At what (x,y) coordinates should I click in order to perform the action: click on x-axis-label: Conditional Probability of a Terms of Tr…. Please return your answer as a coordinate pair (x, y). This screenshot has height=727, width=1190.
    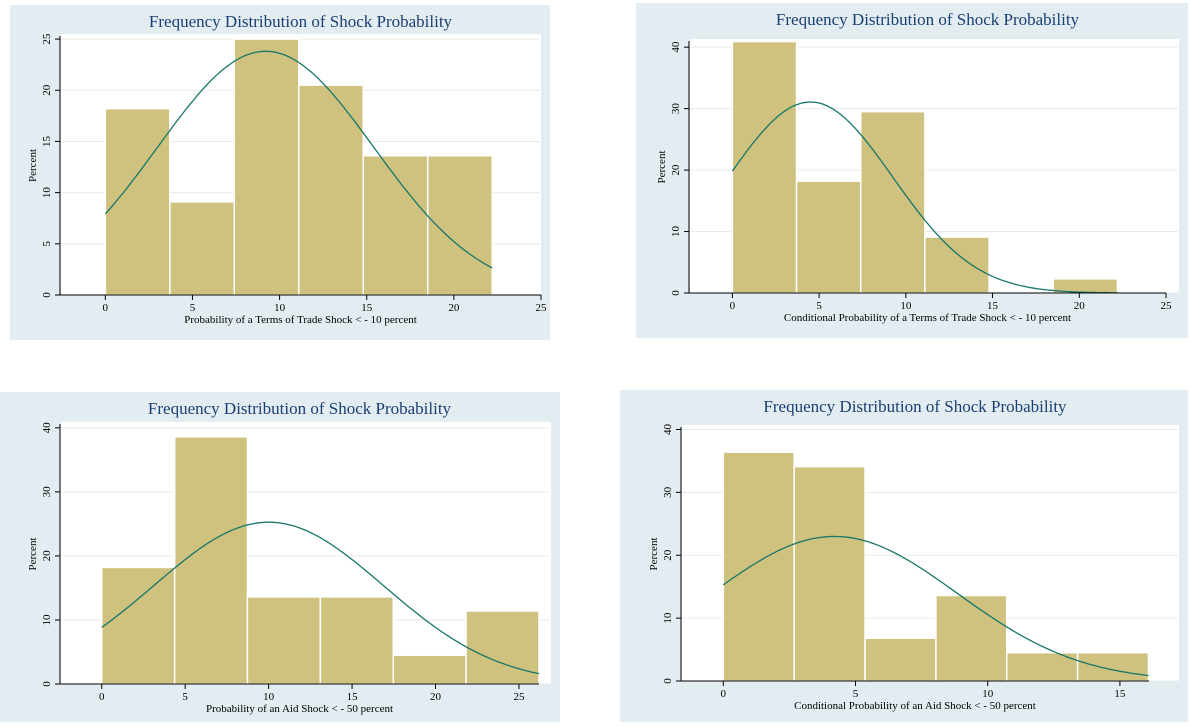
    Looking at the image, I should click on (927, 318).